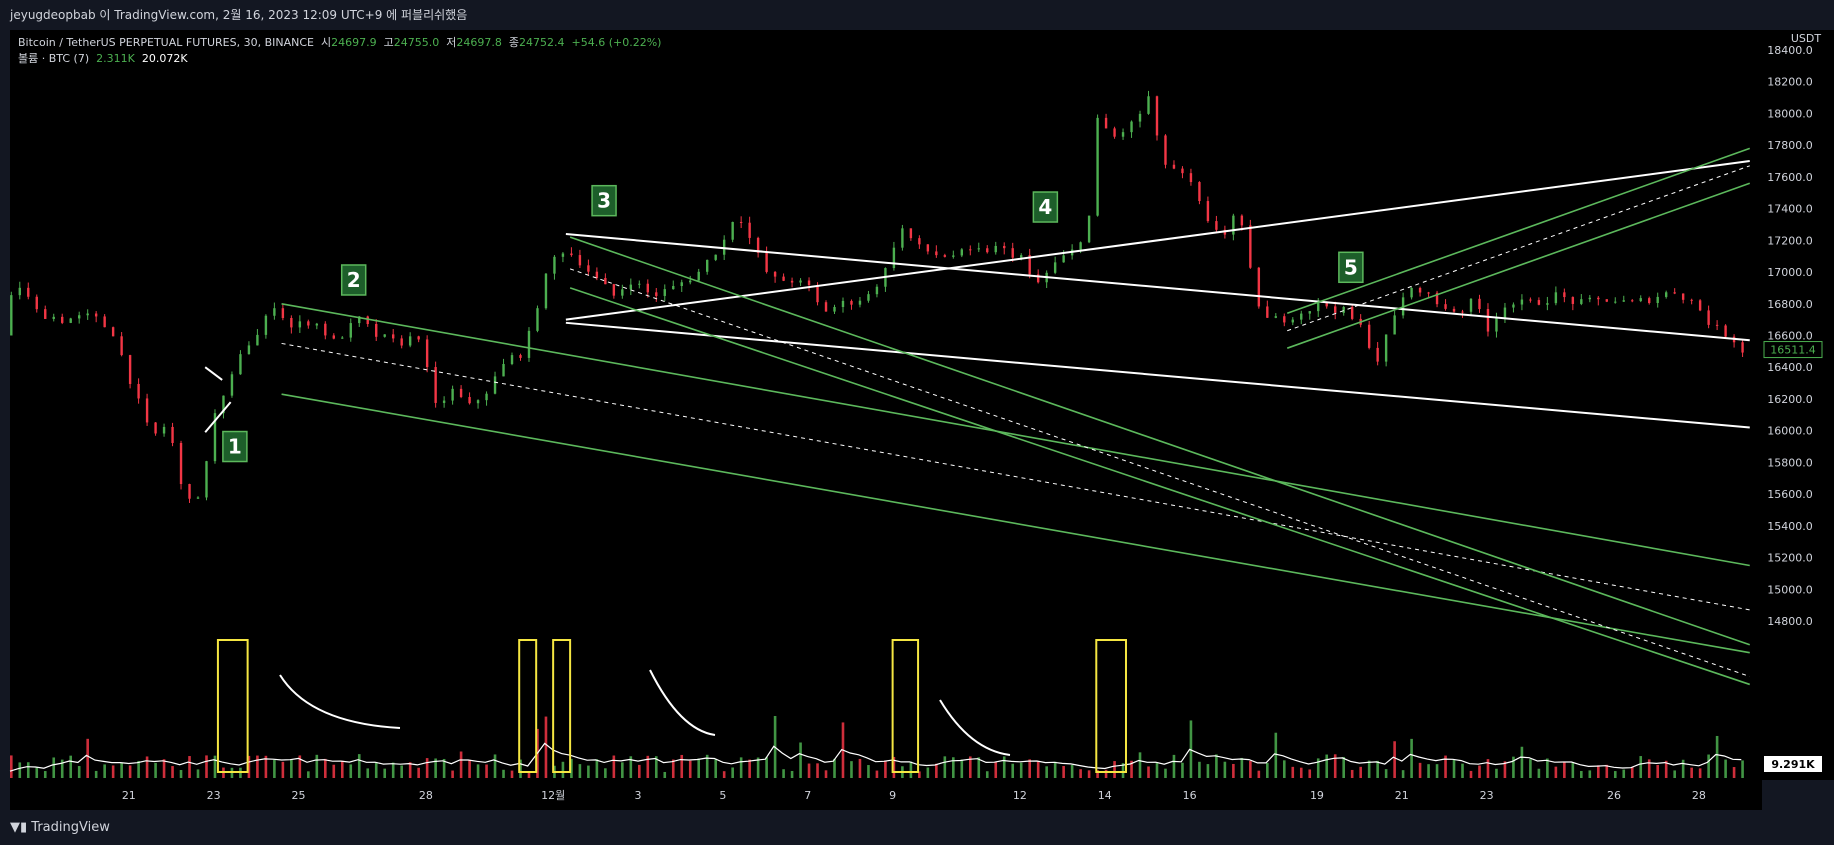 The height and width of the screenshot is (845, 1834). What do you see at coordinates (21, 827) in the screenshot?
I see `tradingview-logo-icon: ▼▮` at bounding box center [21, 827].